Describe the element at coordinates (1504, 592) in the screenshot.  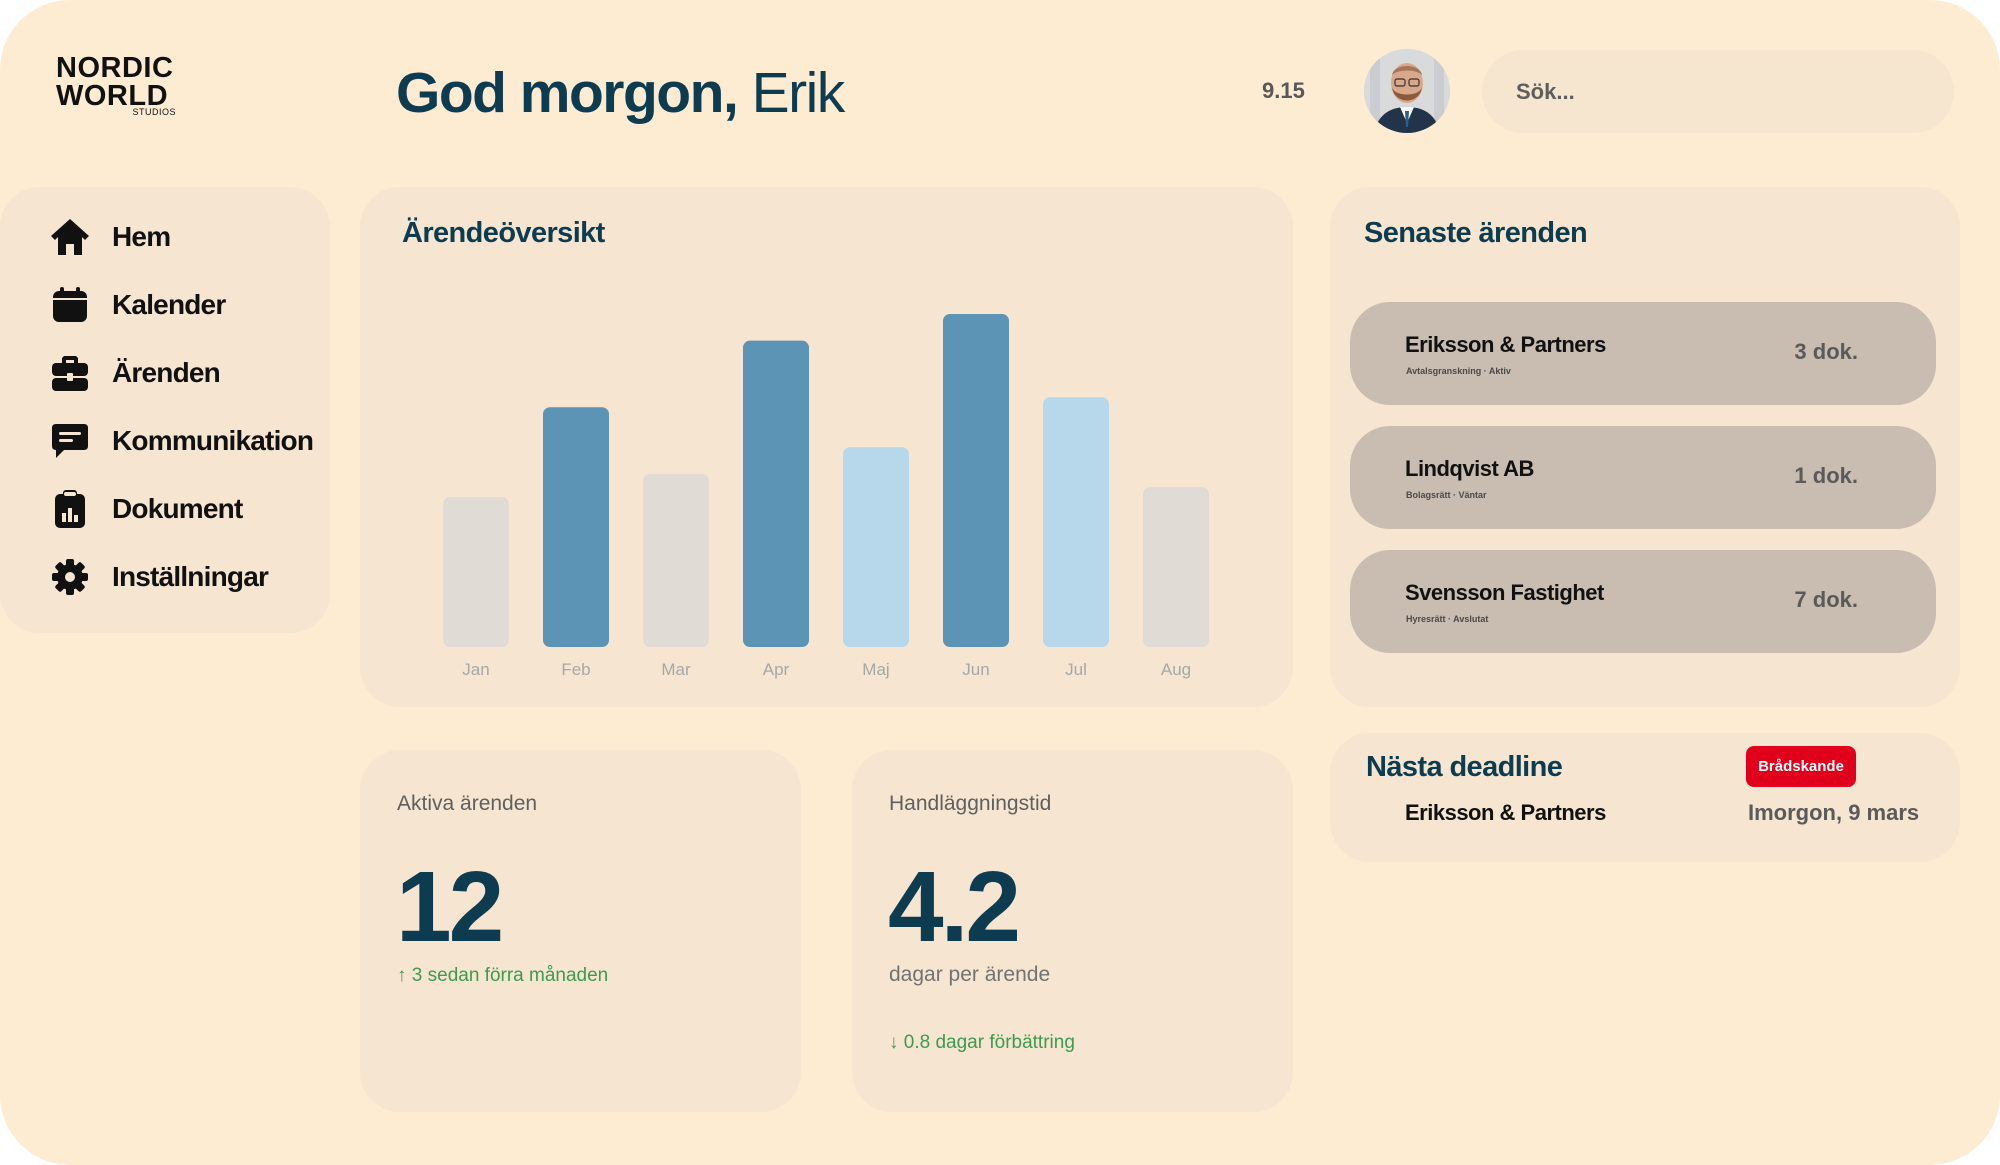
I see `case-name: Svensson Fastighet` at that location.